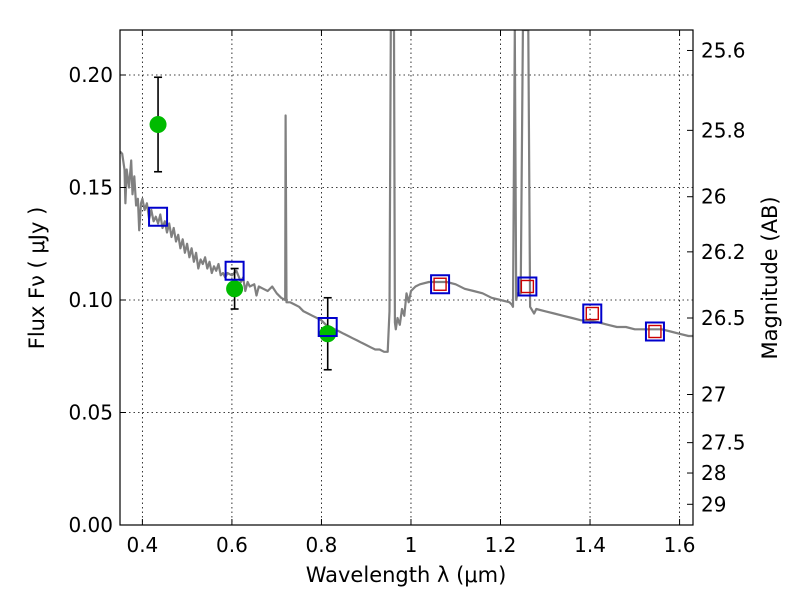 The height and width of the screenshot is (600, 800). What do you see at coordinates (713, 504) in the screenshot?
I see `y2-tick-label: 29` at bounding box center [713, 504].